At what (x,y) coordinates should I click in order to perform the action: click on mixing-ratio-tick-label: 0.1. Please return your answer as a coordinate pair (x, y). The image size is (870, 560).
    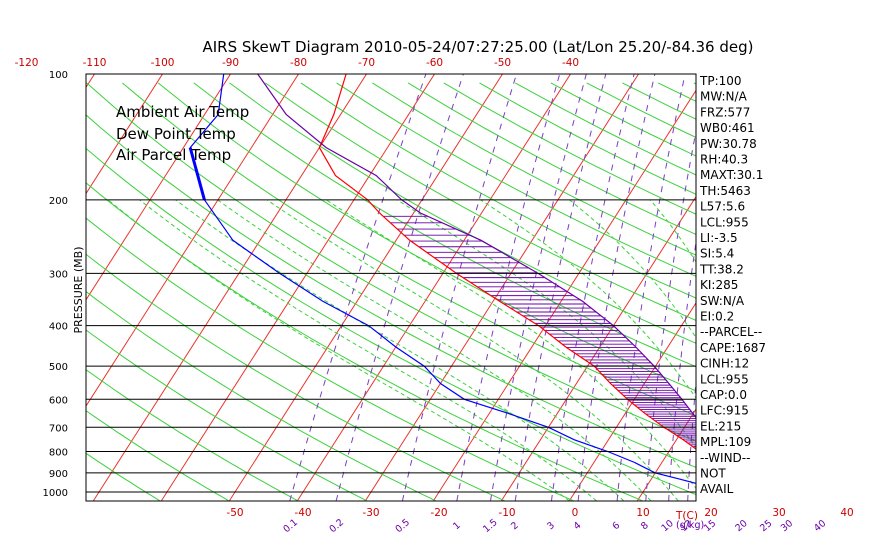
    Looking at the image, I should click on (290, 526).